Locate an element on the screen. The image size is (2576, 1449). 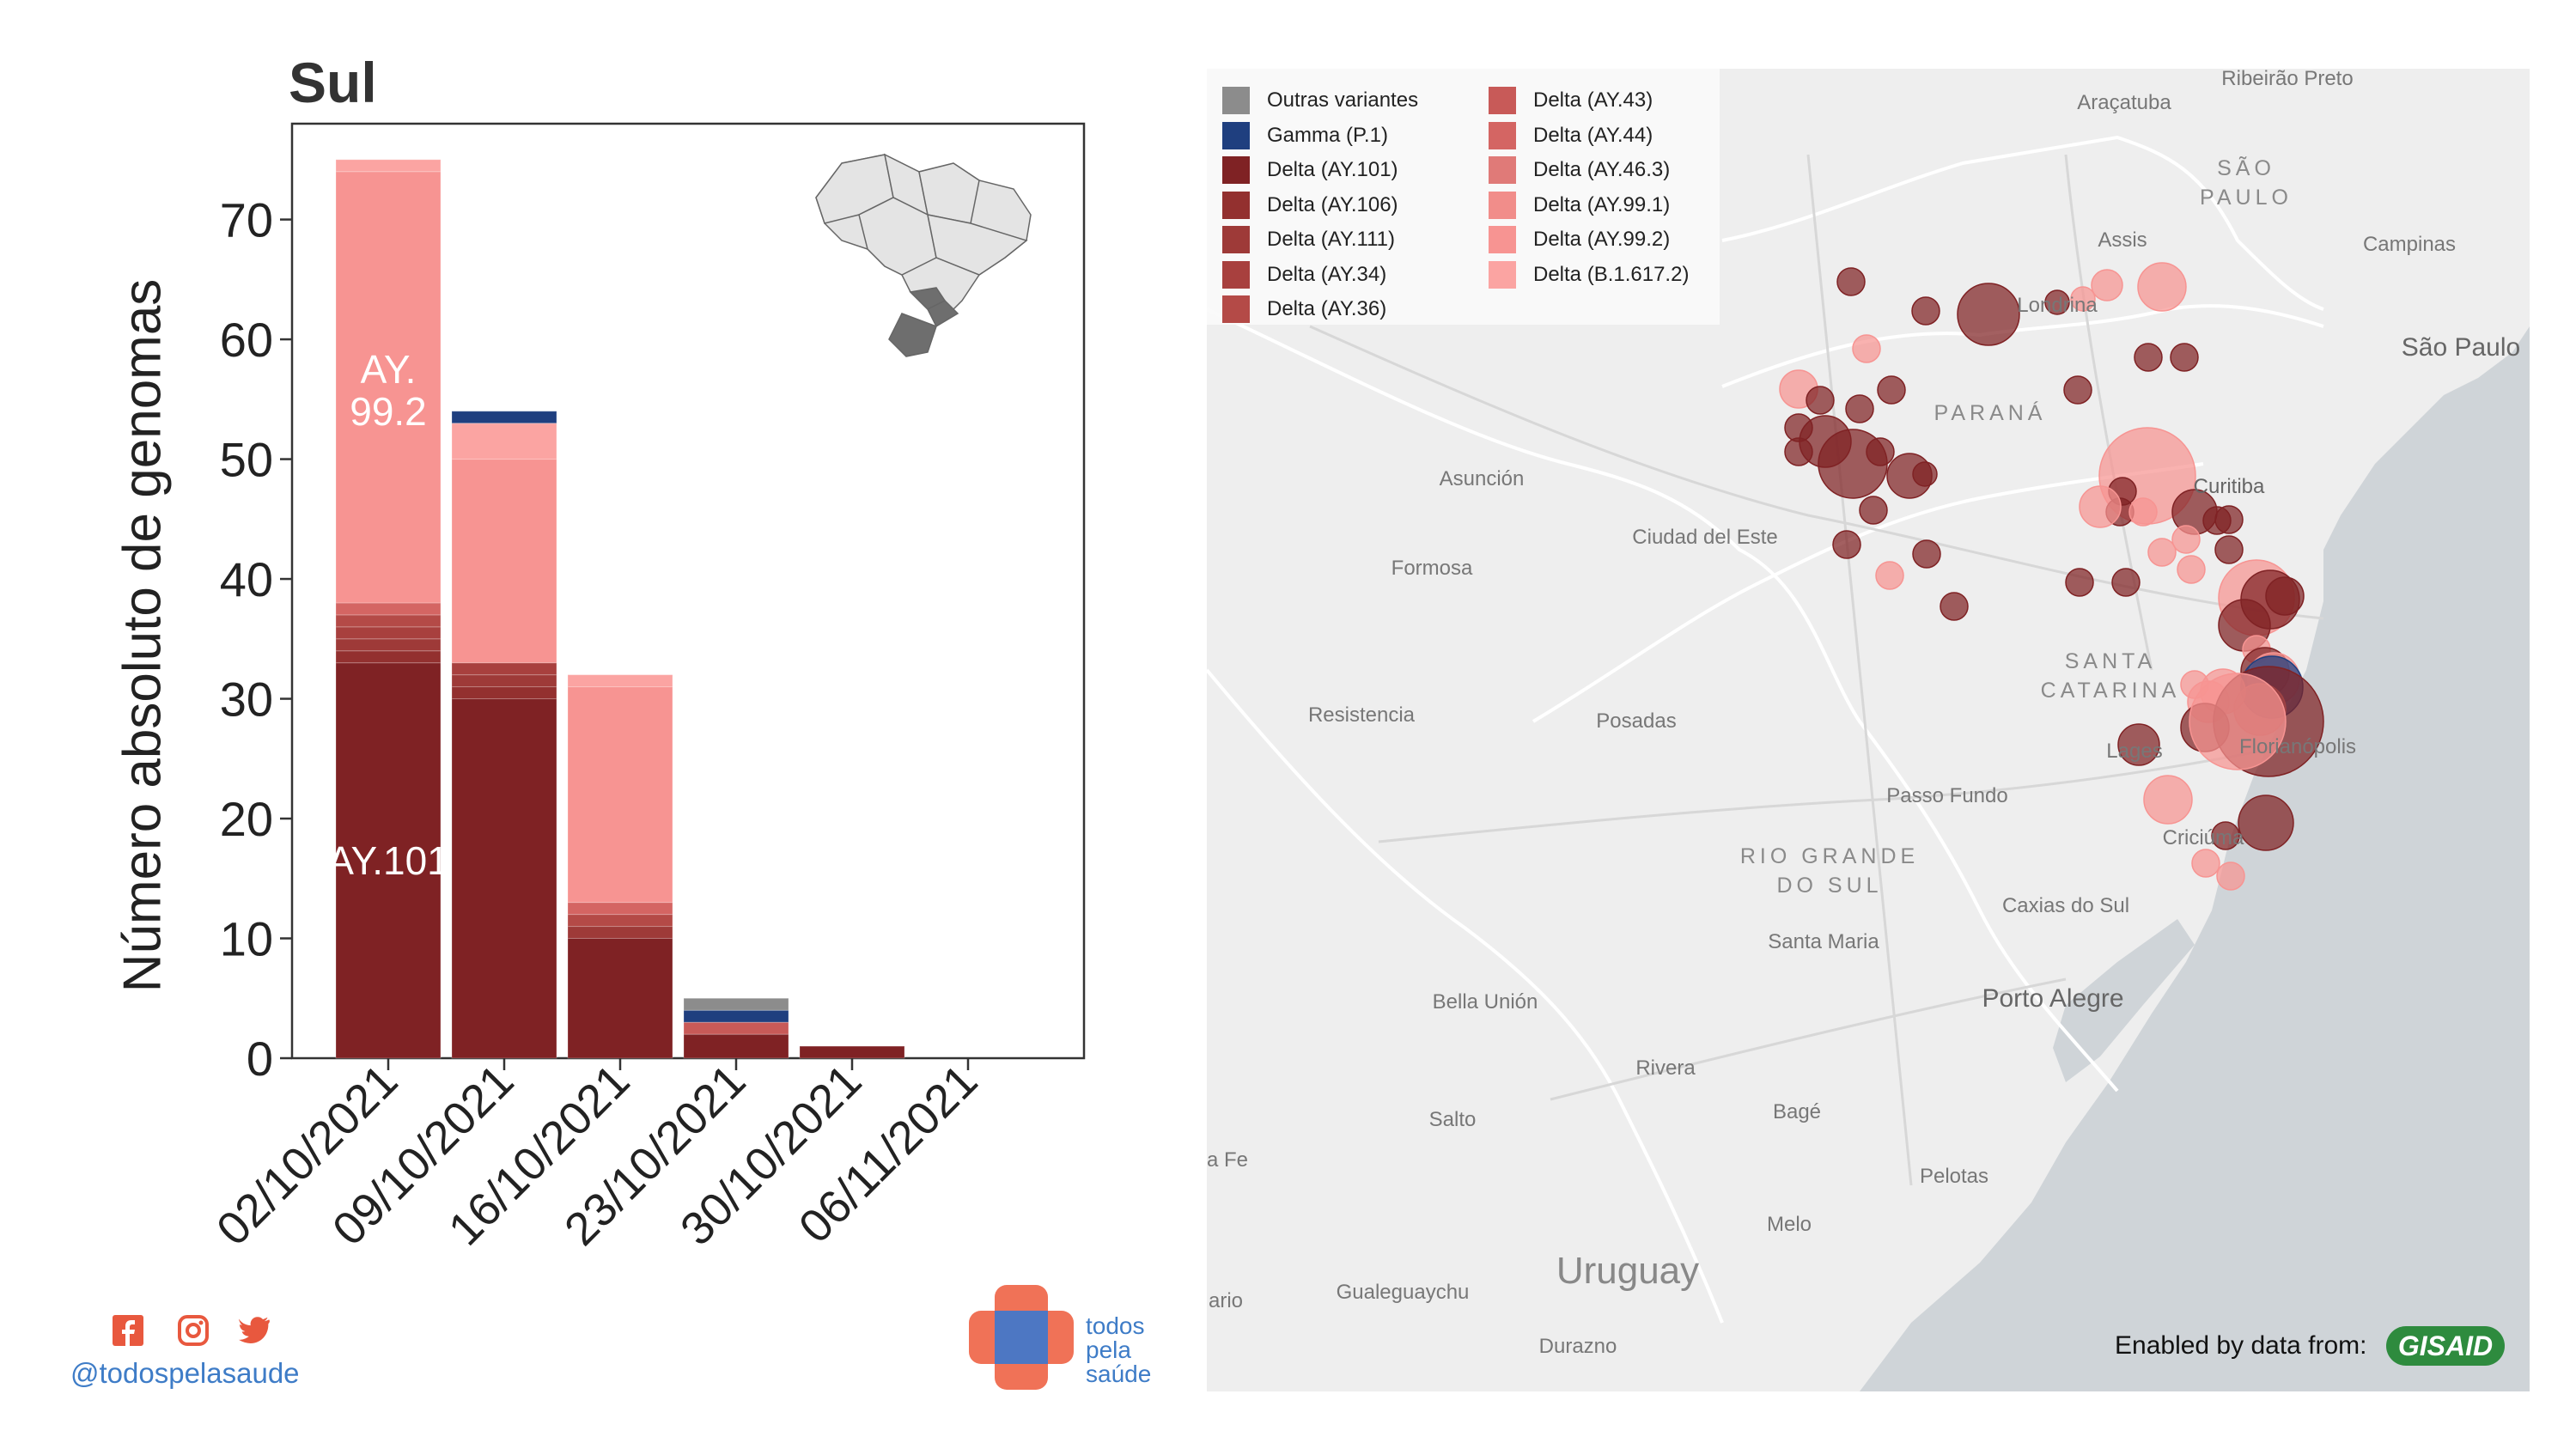
y-tick-label: 70 is located at coordinates (246, 220).